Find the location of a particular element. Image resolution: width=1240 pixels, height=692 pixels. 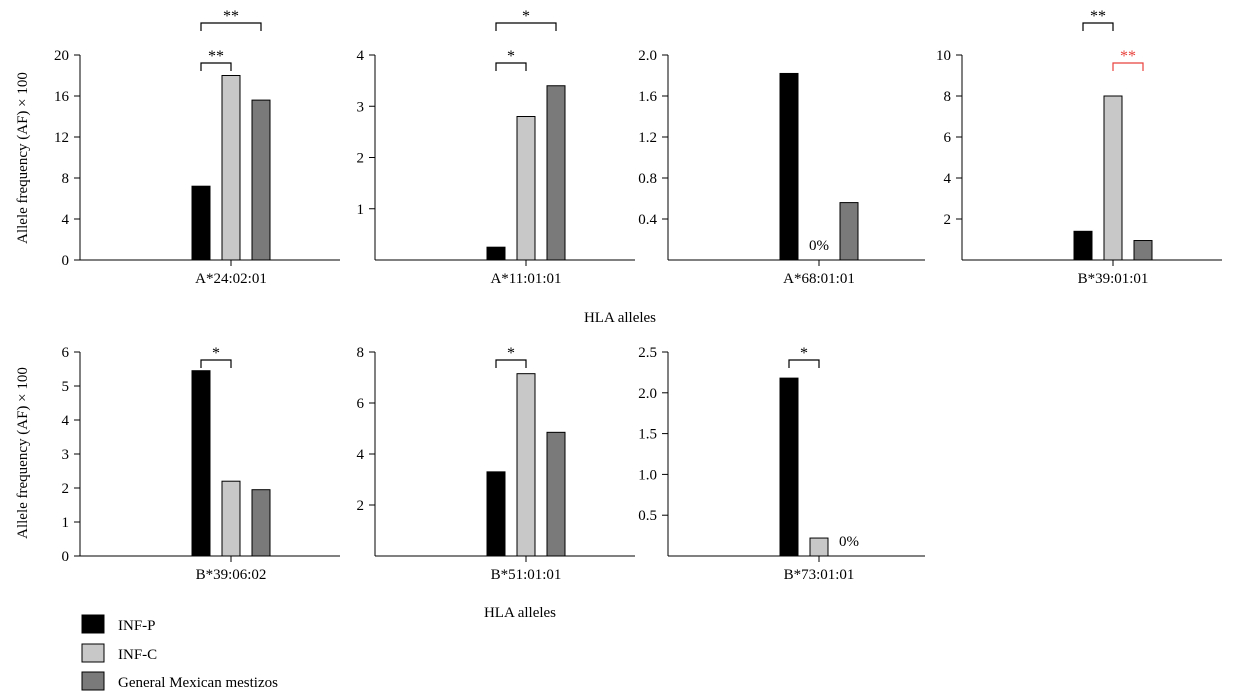

legend-label-inf-p: INF-P is located at coordinates (137, 626).